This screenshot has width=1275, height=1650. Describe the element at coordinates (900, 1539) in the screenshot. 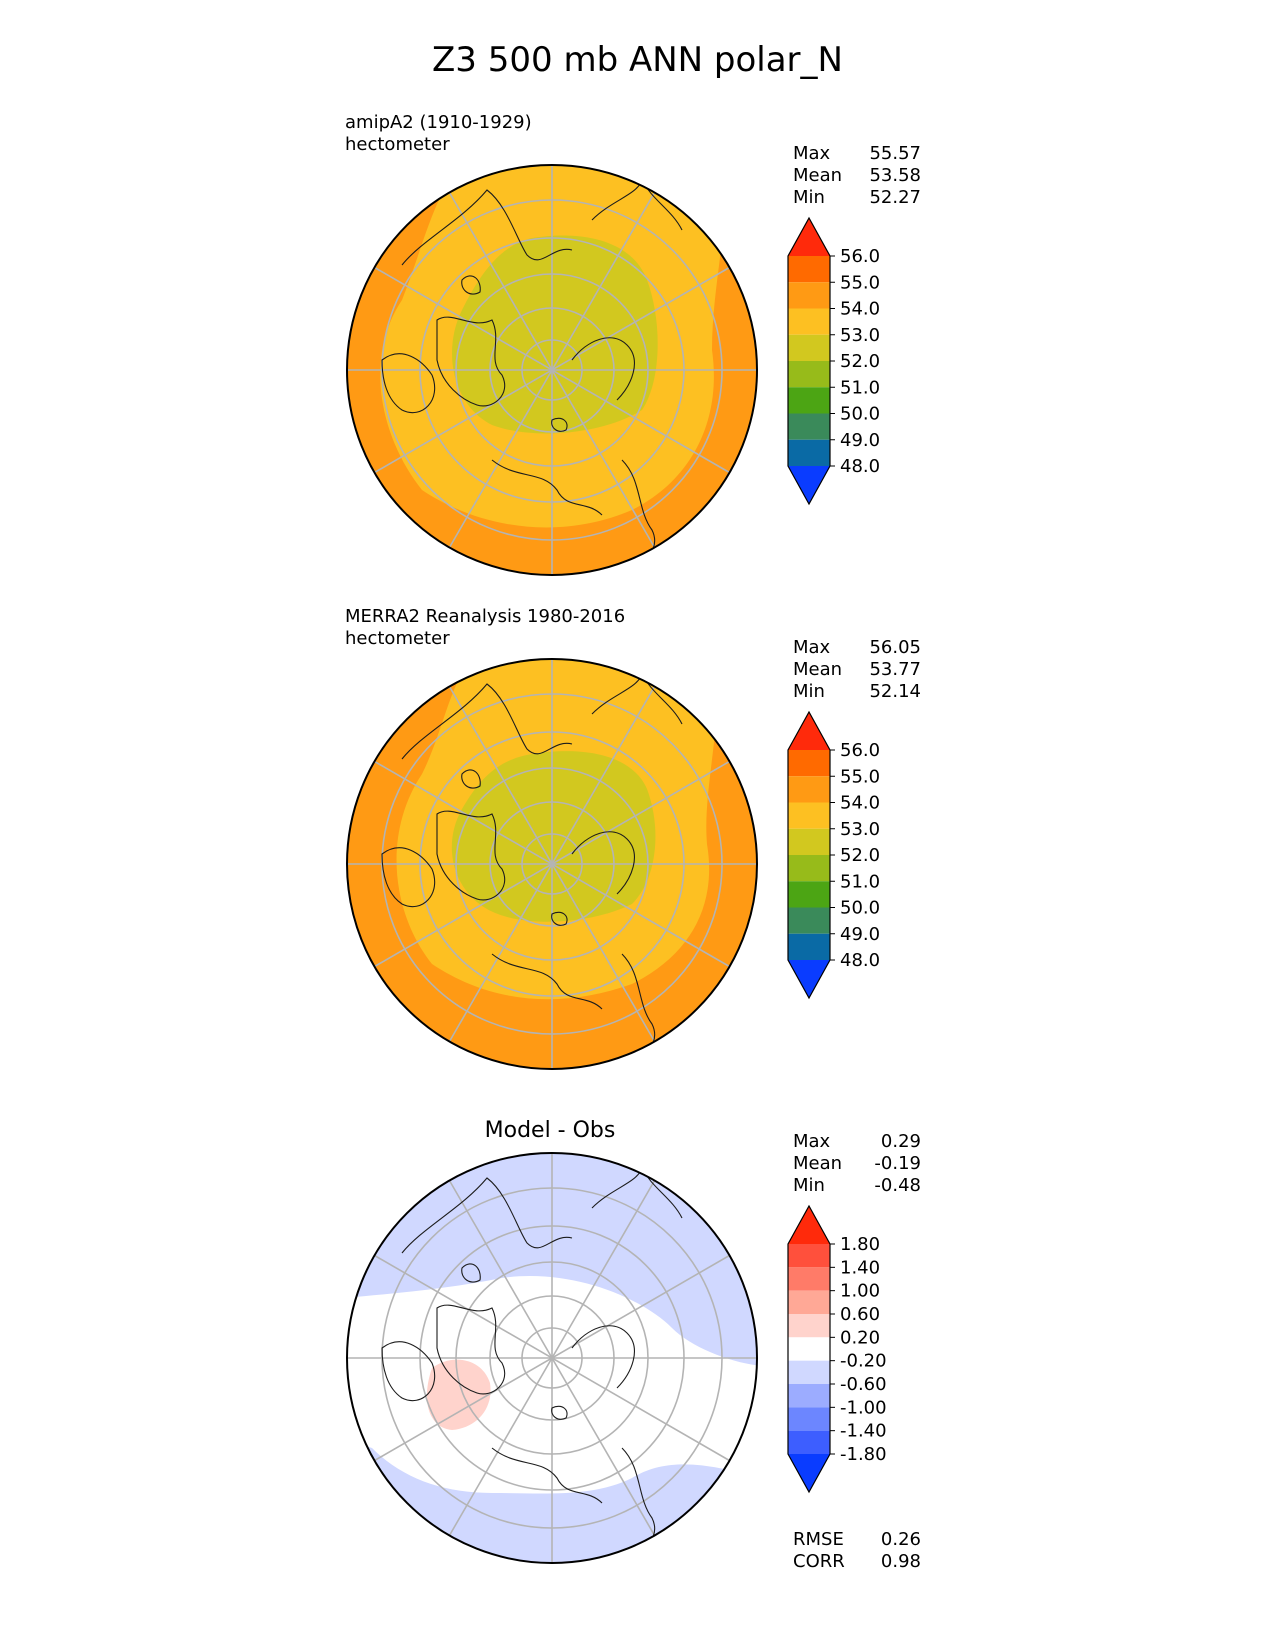

I see `stat-value: 0.26` at that location.